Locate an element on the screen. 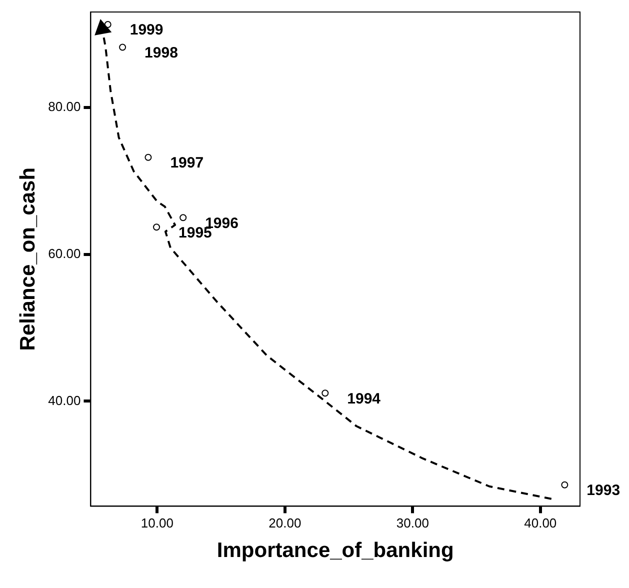 The image size is (629, 588). x-tick-label: 10.00 is located at coordinates (157, 523).